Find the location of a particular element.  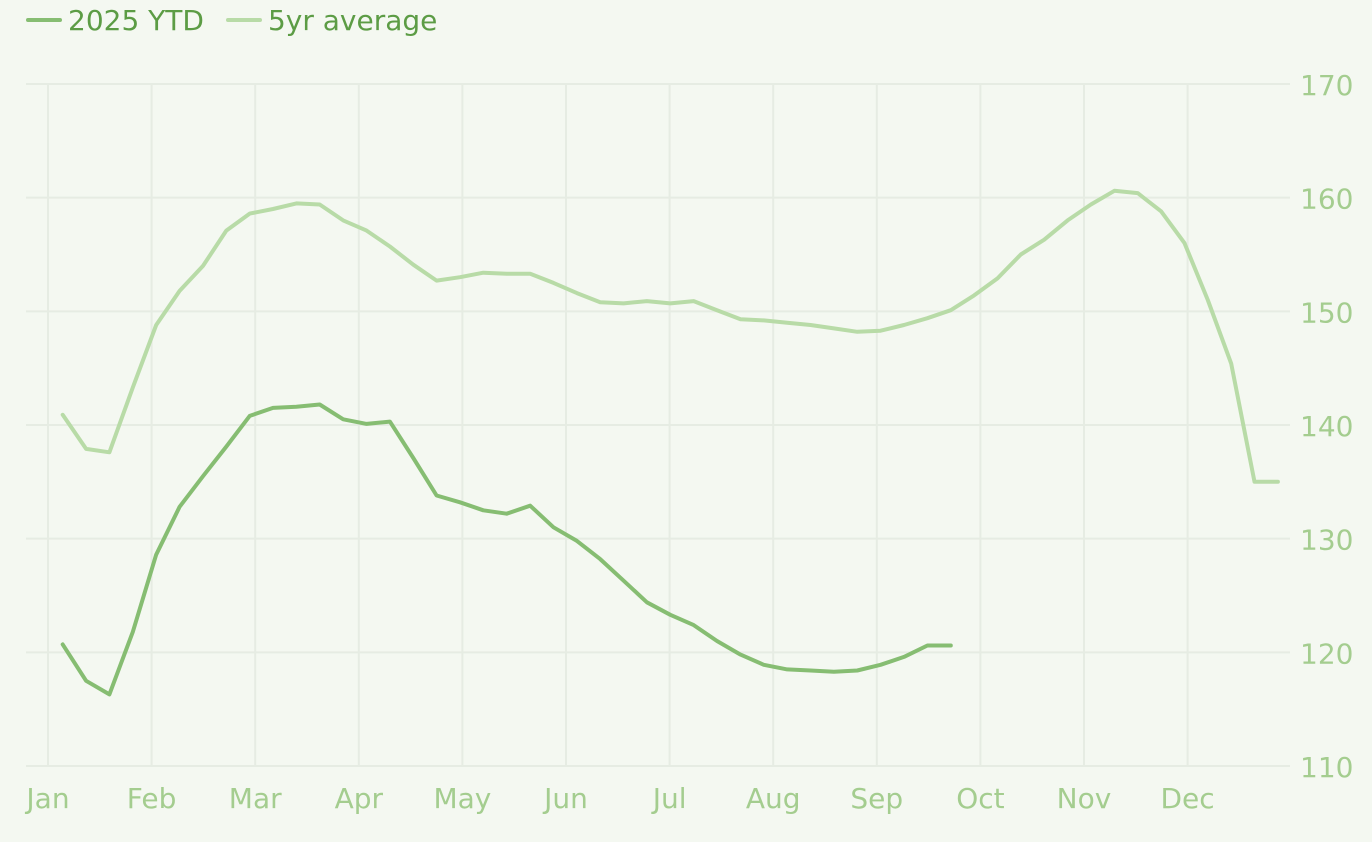

x-tick-label-aug: Aug is located at coordinates (773, 798).